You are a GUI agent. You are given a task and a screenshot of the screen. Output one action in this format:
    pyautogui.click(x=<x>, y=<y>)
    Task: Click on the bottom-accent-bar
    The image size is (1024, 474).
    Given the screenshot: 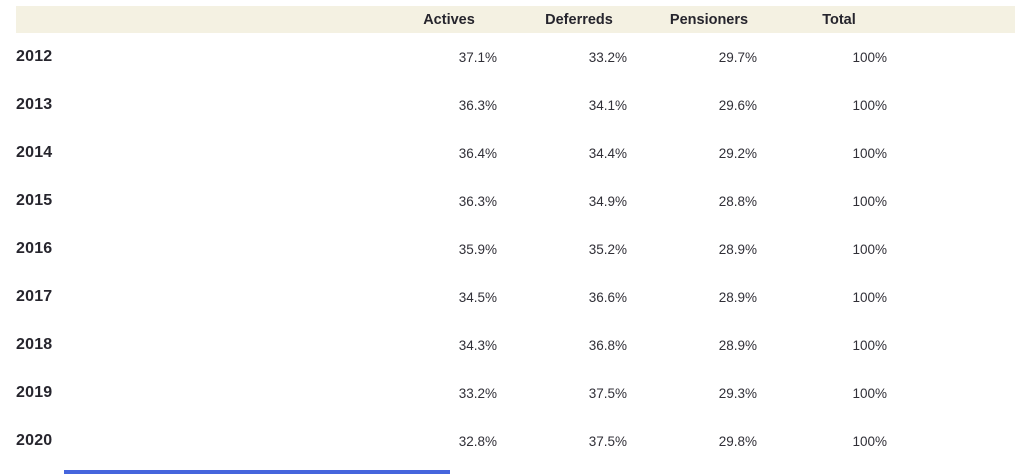 What is the action you would take?
    pyautogui.click(x=257, y=472)
    